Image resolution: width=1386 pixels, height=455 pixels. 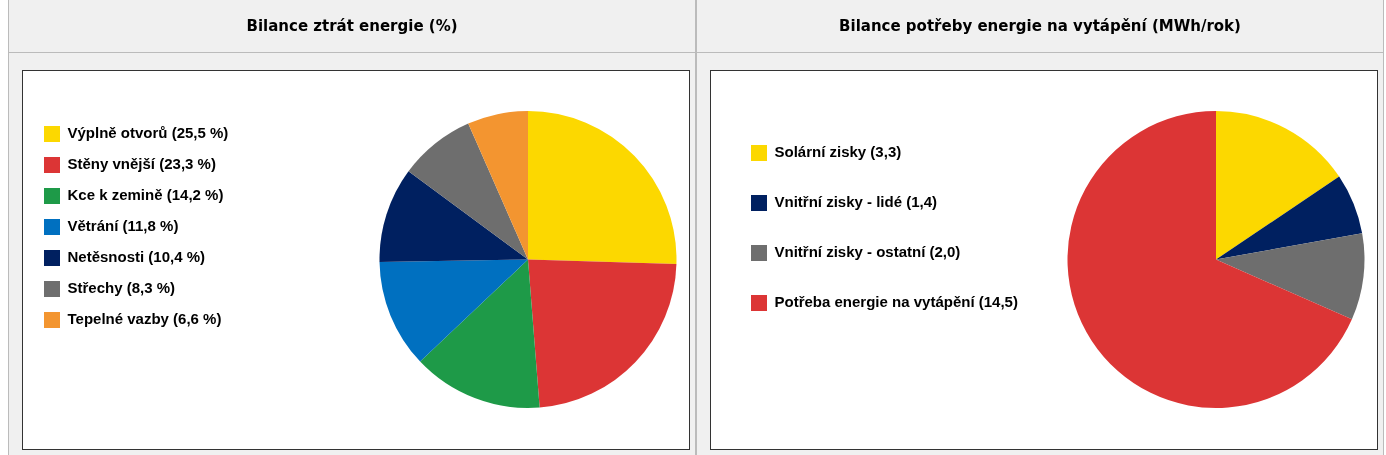 What do you see at coordinates (352, 26) in the screenshot?
I see `chart-title: Bilance ztrát energie (%)` at bounding box center [352, 26].